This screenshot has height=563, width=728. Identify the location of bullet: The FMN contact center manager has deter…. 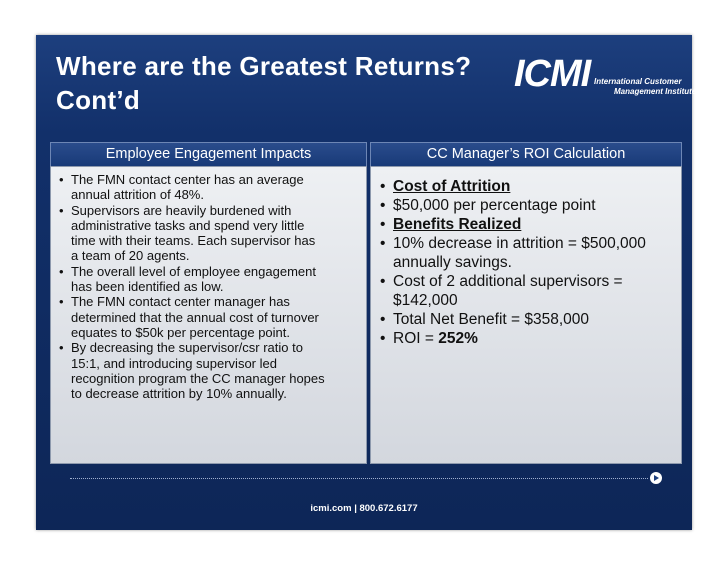
(192, 317).